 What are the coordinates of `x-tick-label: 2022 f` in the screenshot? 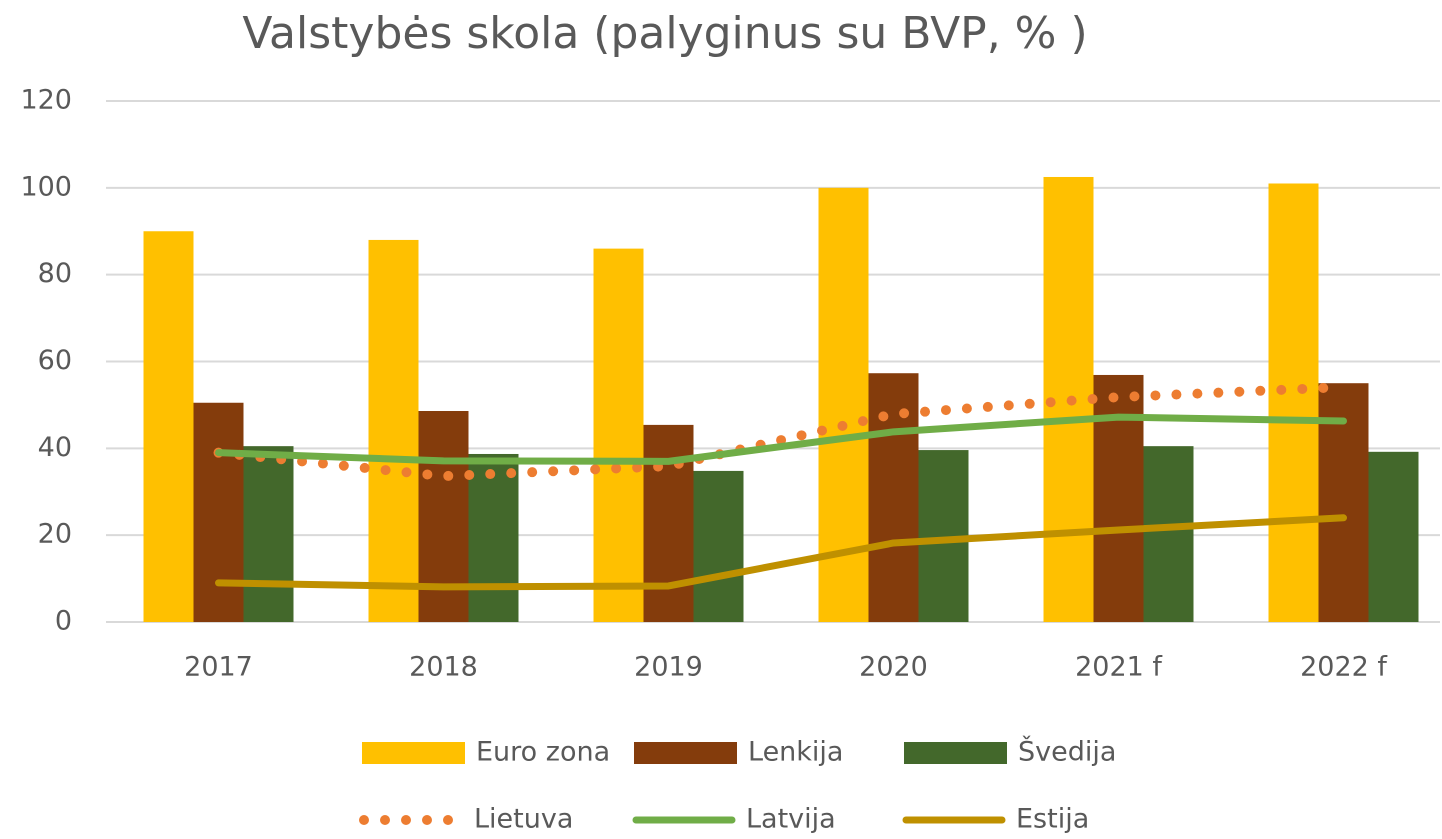 It's located at (1344, 667).